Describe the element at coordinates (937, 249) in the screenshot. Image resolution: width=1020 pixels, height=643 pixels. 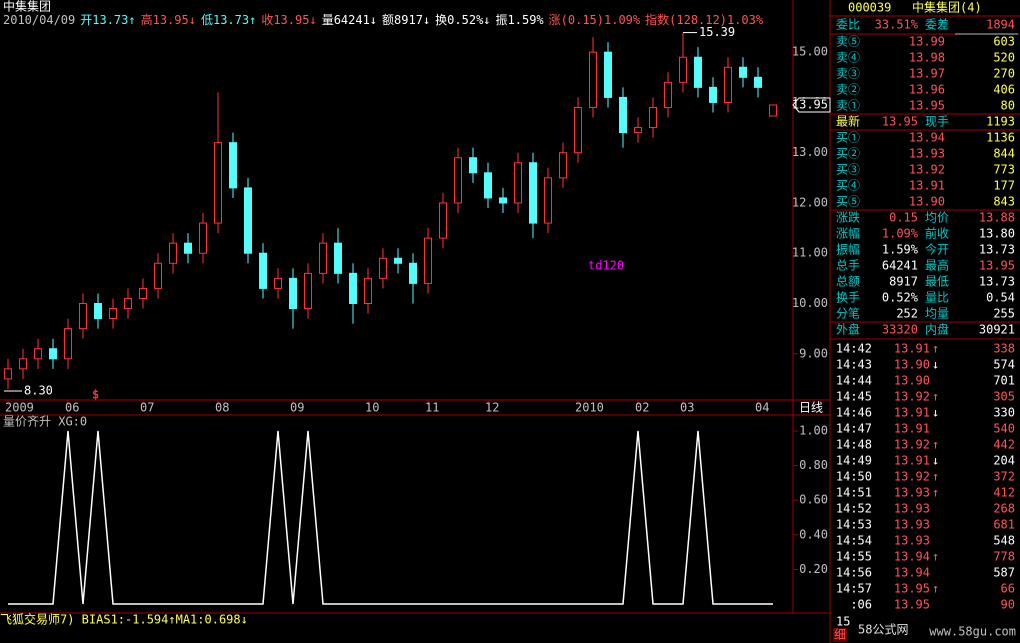
I see `stat-label: 今开` at that location.